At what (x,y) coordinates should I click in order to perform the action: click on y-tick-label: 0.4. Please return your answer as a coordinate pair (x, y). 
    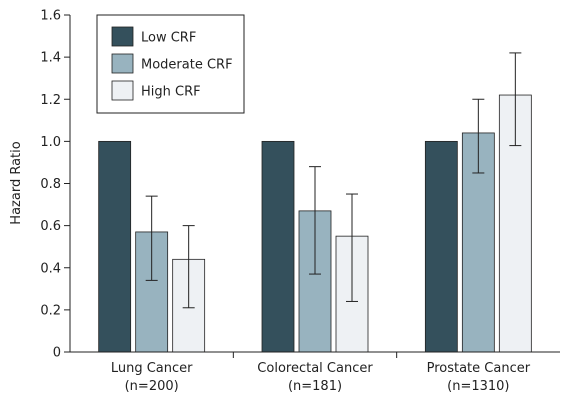
    Looking at the image, I should click on (50, 268).